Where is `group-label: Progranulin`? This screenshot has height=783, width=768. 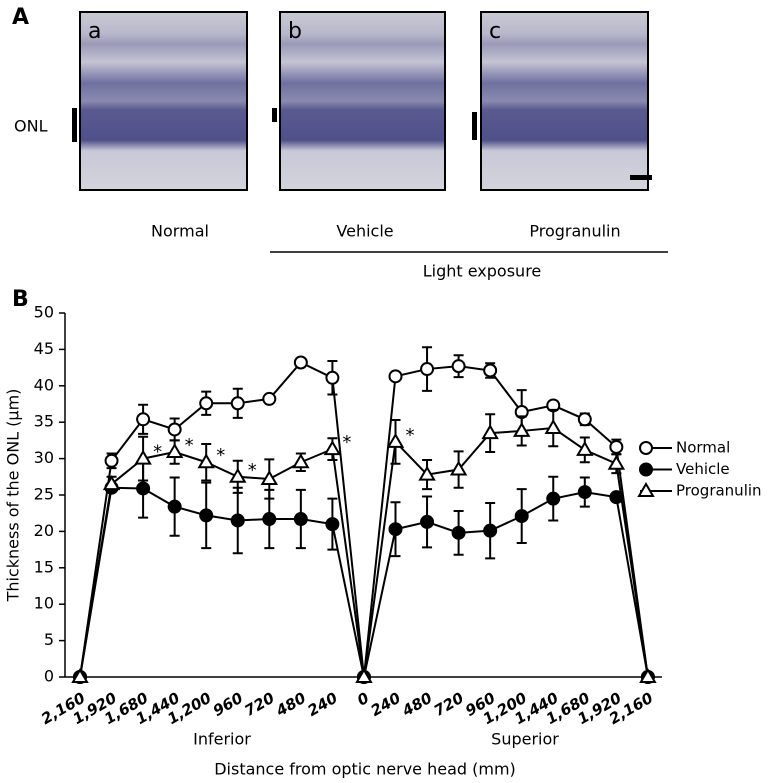
group-label: Progranulin is located at coordinates (574, 231).